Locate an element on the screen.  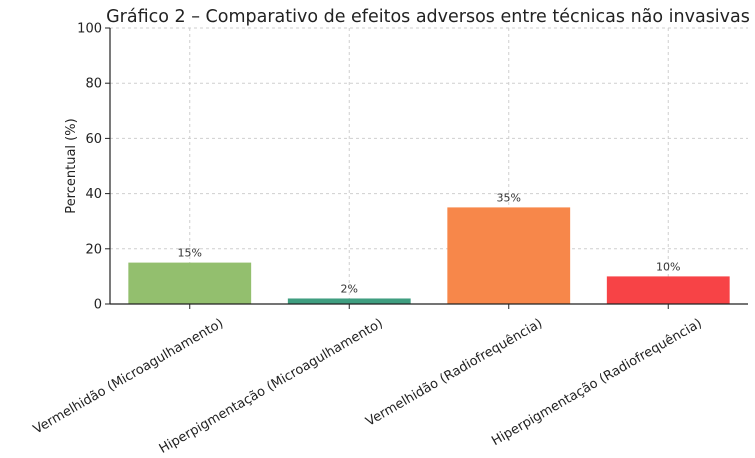
bar-value-label: 10% is located at coordinates (668, 266).